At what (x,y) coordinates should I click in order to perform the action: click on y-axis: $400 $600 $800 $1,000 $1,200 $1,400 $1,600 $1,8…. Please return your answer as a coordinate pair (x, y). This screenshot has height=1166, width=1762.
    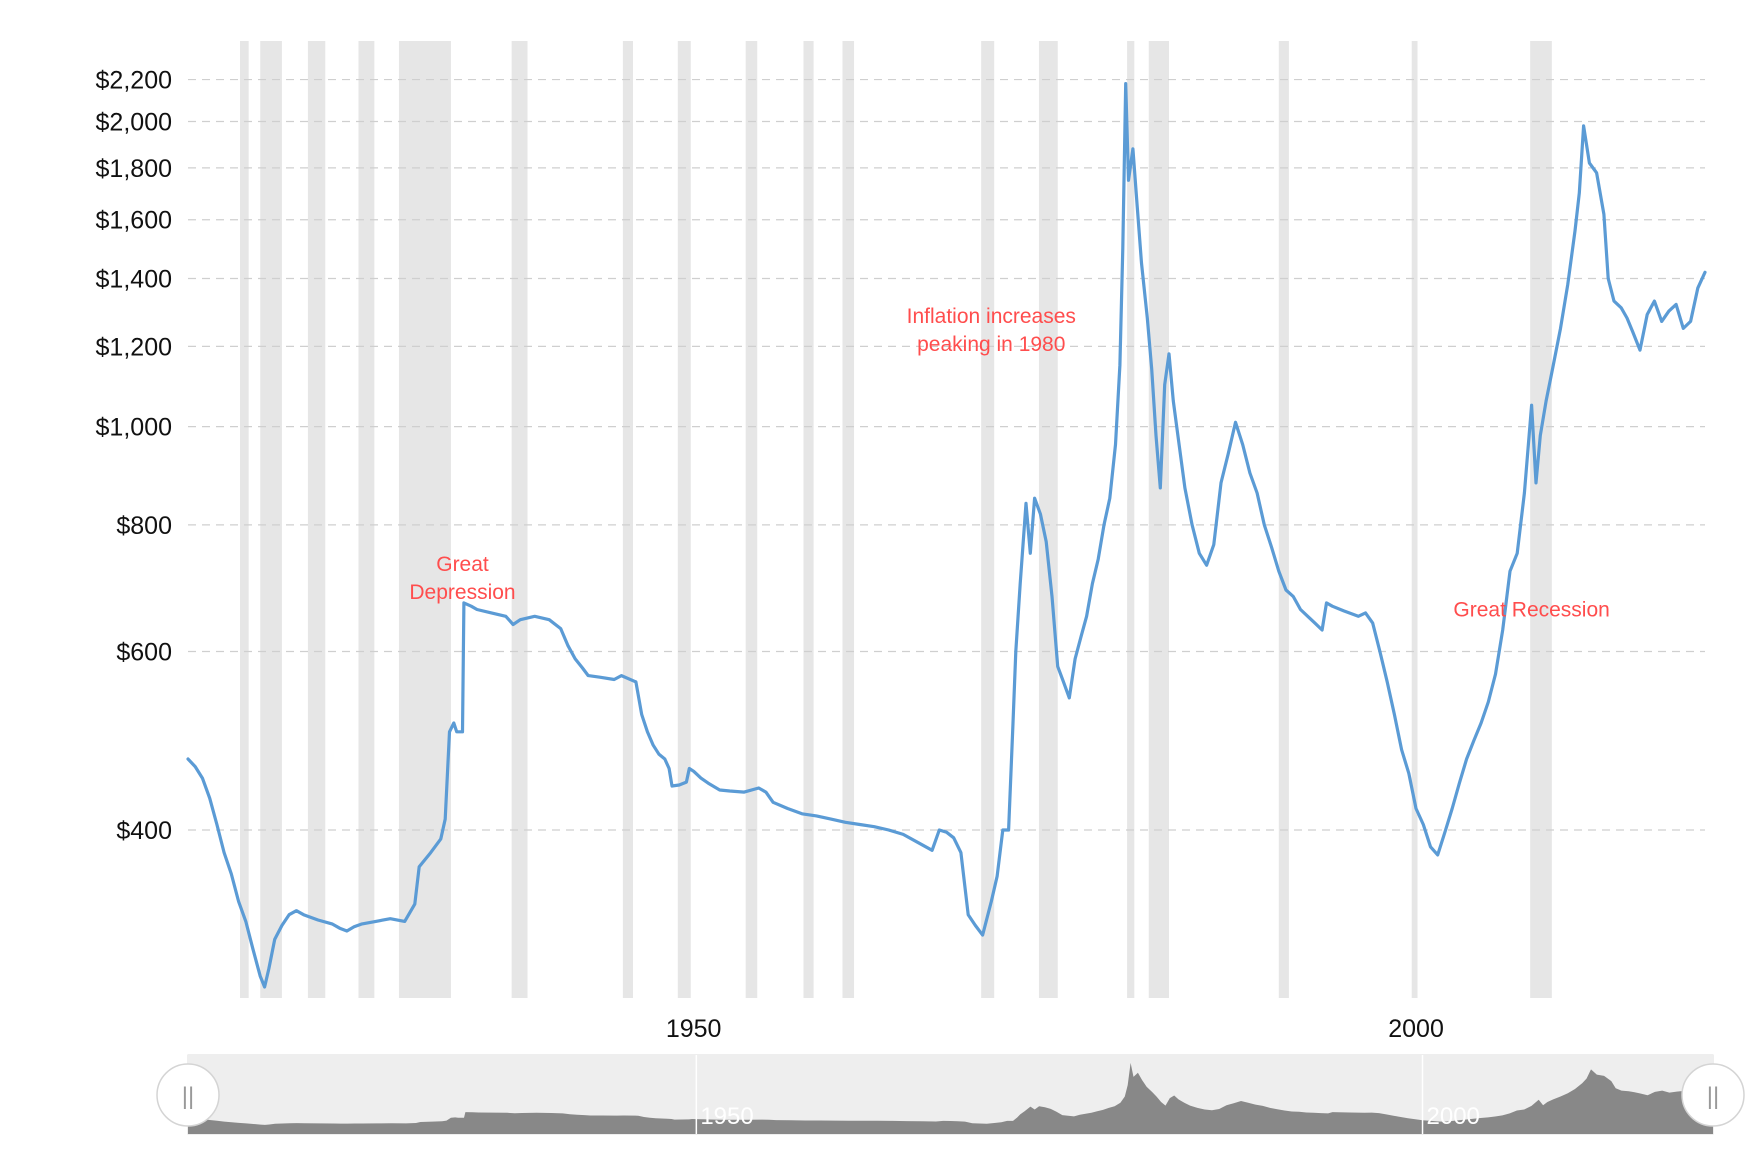
    Looking at the image, I should click on (134, 456).